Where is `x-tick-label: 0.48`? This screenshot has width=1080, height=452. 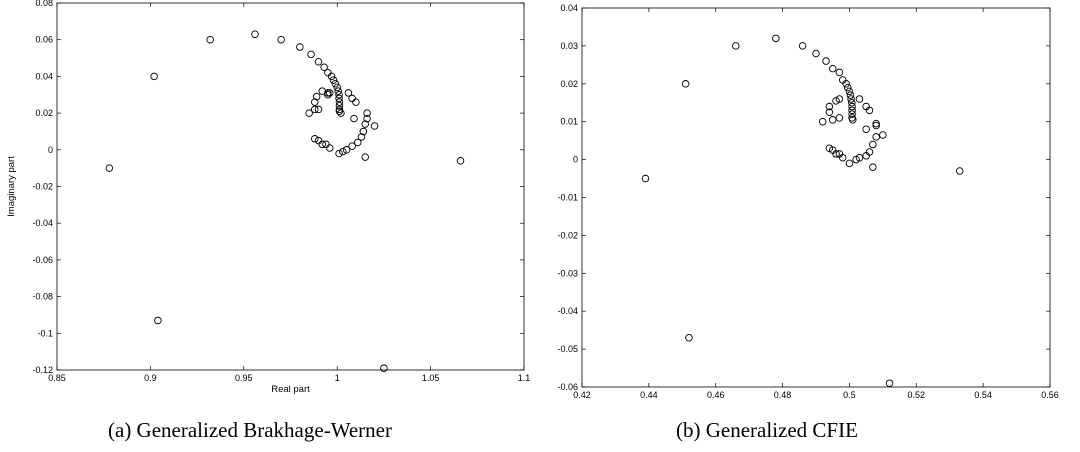
x-tick-label: 0.48 is located at coordinates (783, 395).